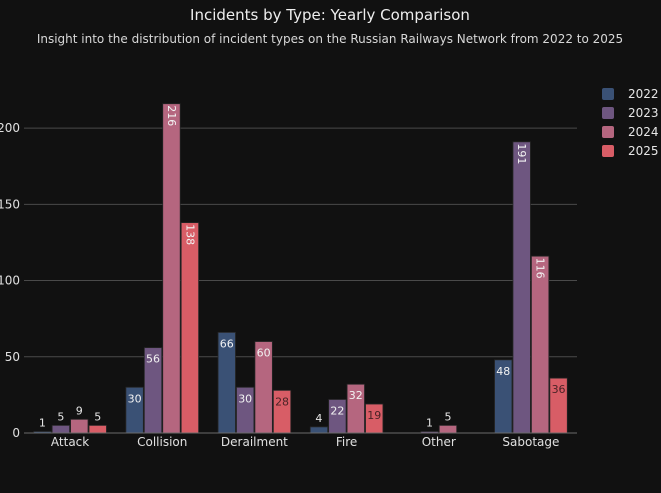 The image size is (661, 493). I want to click on bar-value-label: 60, so click(264, 353).